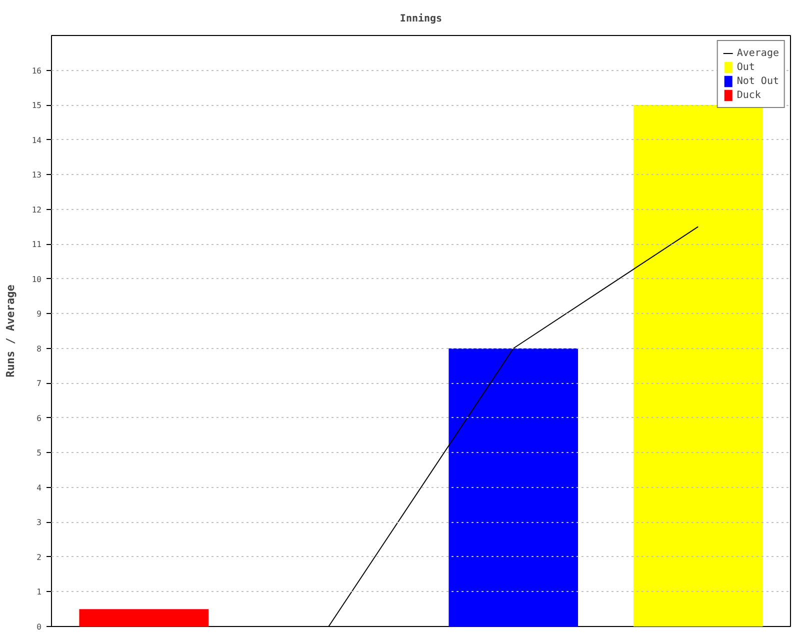 This screenshot has width=800, height=640. Describe the element at coordinates (421, 18) in the screenshot. I see `chart-title: Innings` at that location.